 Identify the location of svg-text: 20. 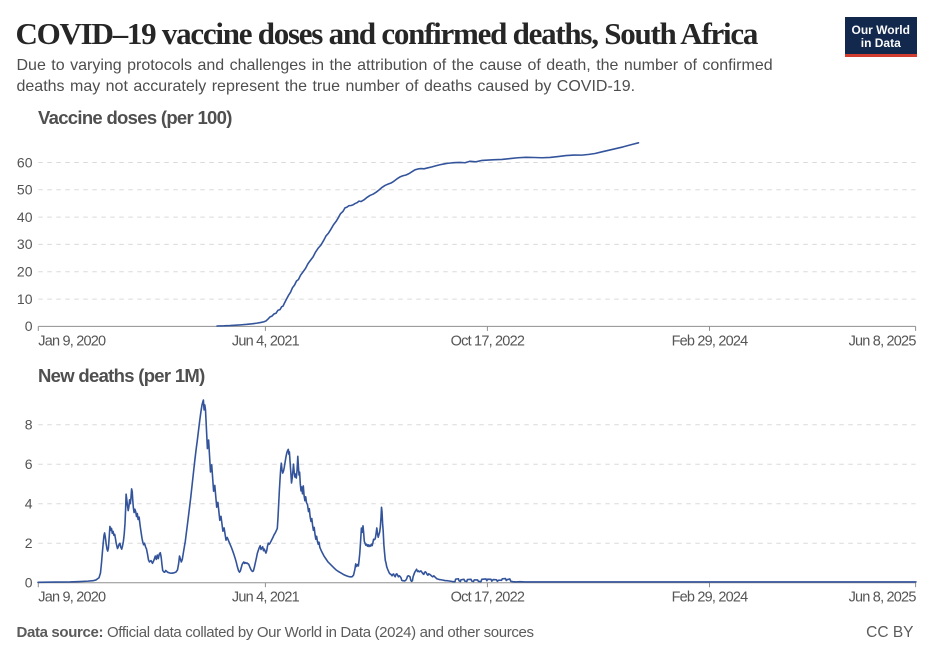
(25, 272).